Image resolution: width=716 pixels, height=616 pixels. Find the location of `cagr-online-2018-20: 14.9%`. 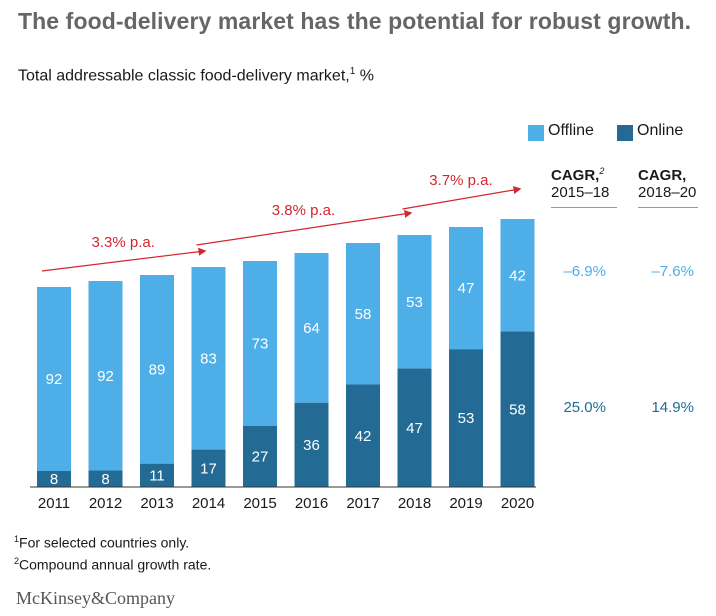

cagr-online-2018-20: 14.9% is located at coordinates (672, 407).